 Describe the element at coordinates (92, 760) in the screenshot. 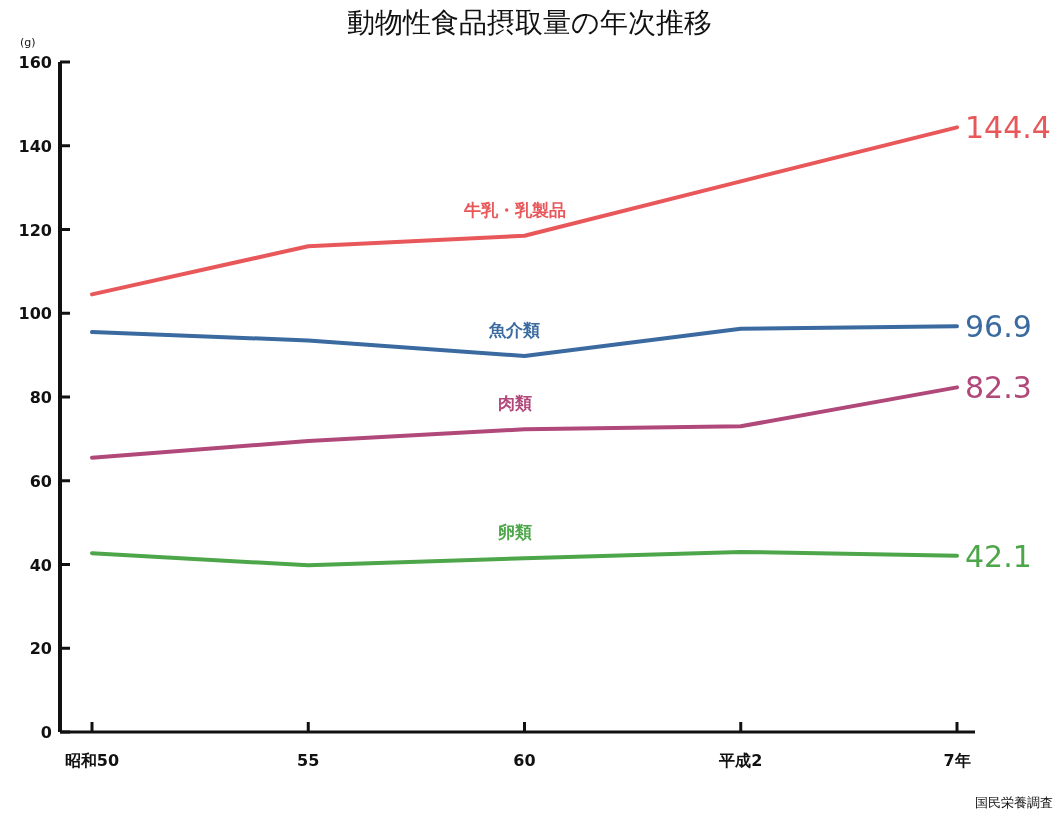

I see `x-tick-label: 昭和50` at that location.